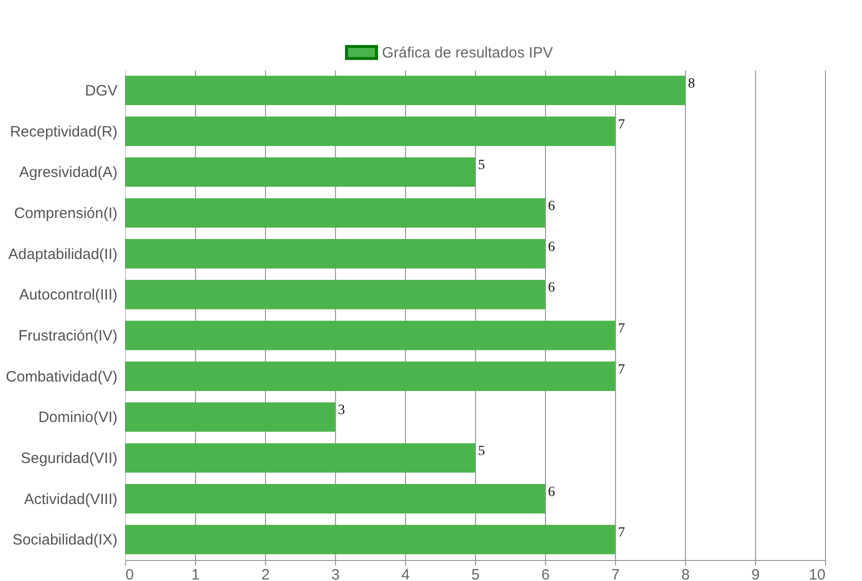  I want to click on x-tick-label: 3, so click(335, 573).